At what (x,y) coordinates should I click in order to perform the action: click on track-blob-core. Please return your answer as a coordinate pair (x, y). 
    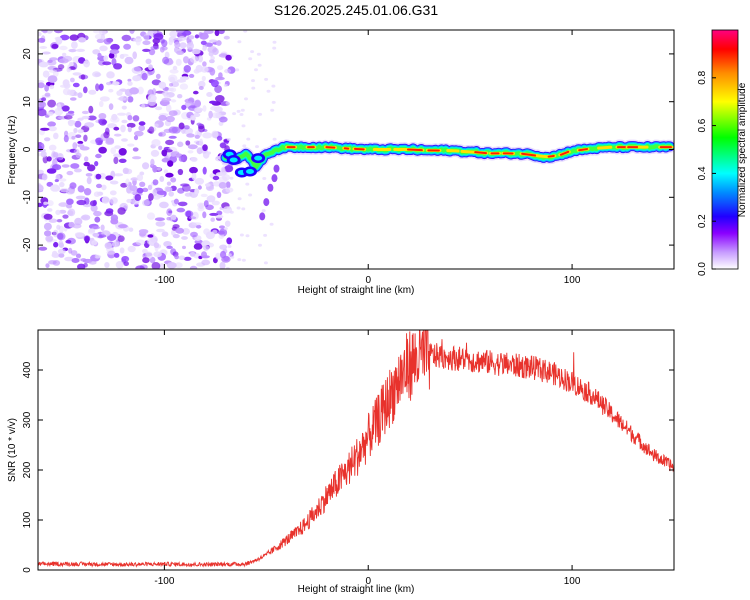
    Looking at the image, I should click on (233, 160).